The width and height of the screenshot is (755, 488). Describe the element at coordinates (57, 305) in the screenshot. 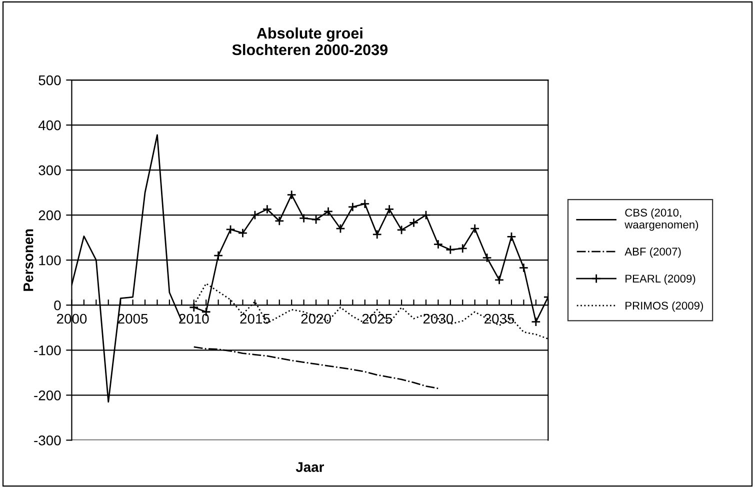

I see `y-tick-label: 0` at that location.